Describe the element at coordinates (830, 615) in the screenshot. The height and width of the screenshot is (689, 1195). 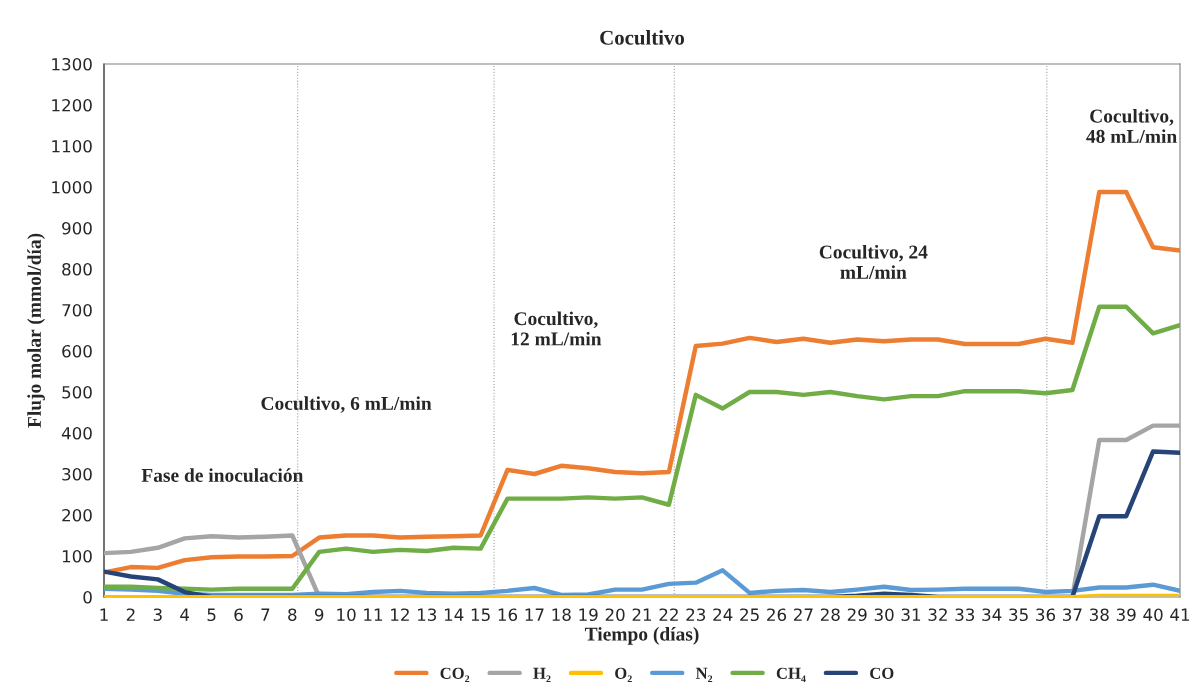
I see `x-tick-label: 28` at that location.